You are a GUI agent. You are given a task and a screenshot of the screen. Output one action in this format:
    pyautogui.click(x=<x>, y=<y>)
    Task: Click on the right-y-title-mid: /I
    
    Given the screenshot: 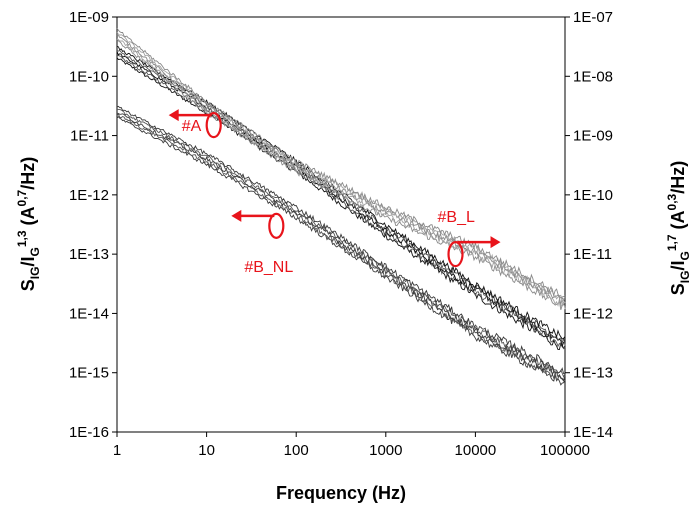 What is the action you would take?
    pyautogui.click(x=678, y=266)
    